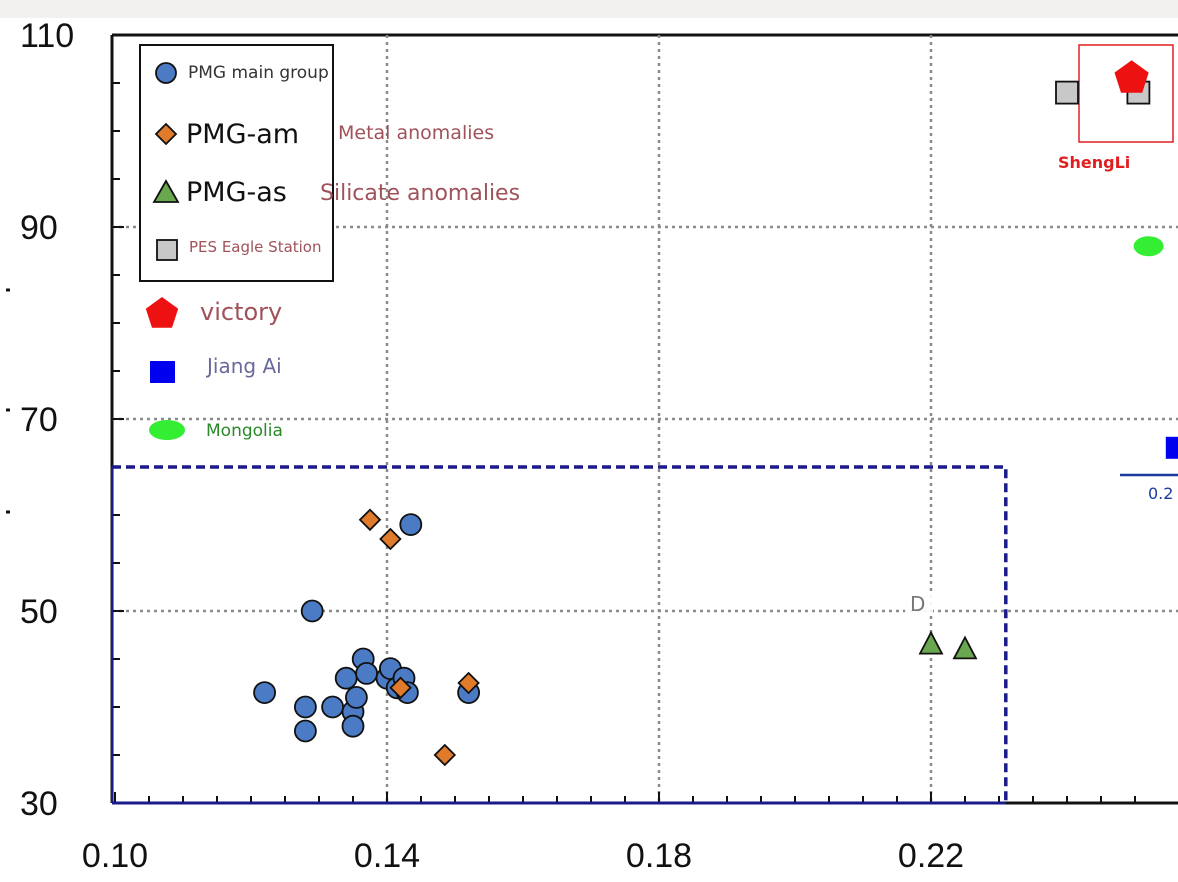 The height and width of the screenshot is (882, 1178). I want to click on y-tick-labels: 30 50 70 90 110, so click(47, 420).